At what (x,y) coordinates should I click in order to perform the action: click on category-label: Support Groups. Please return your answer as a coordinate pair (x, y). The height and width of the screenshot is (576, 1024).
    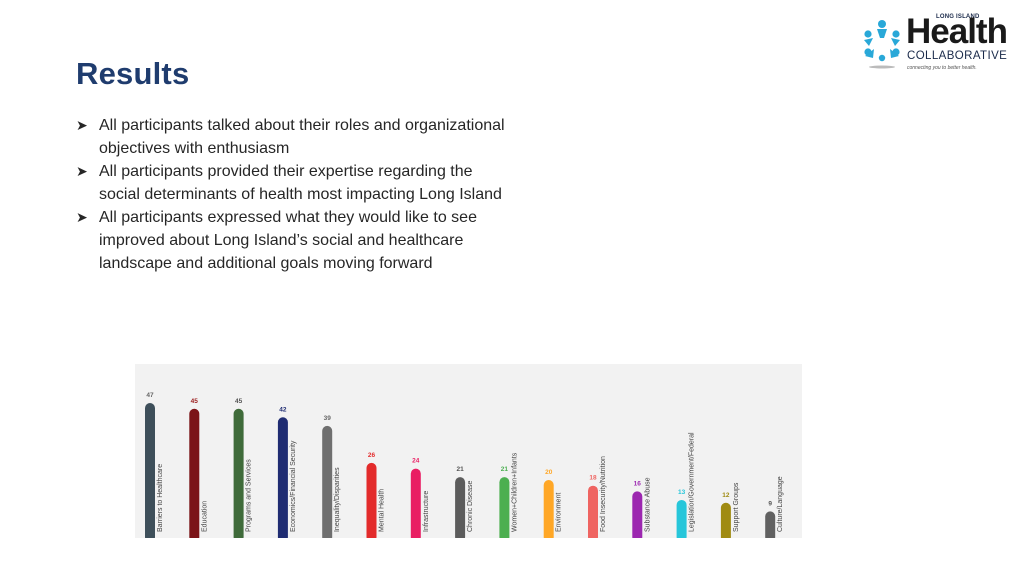
    Looking at the image, I should click on (736, 507).